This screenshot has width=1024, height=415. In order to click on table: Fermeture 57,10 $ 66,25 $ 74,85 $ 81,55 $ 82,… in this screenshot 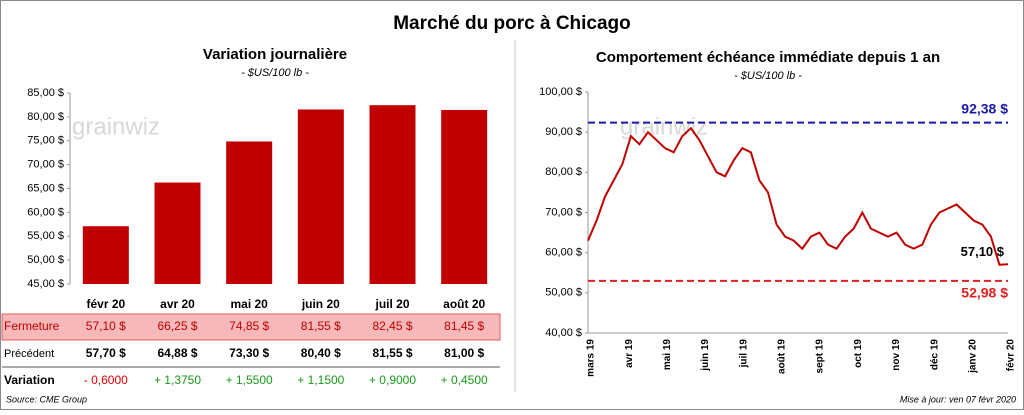, I will do `click(251, 350)`.